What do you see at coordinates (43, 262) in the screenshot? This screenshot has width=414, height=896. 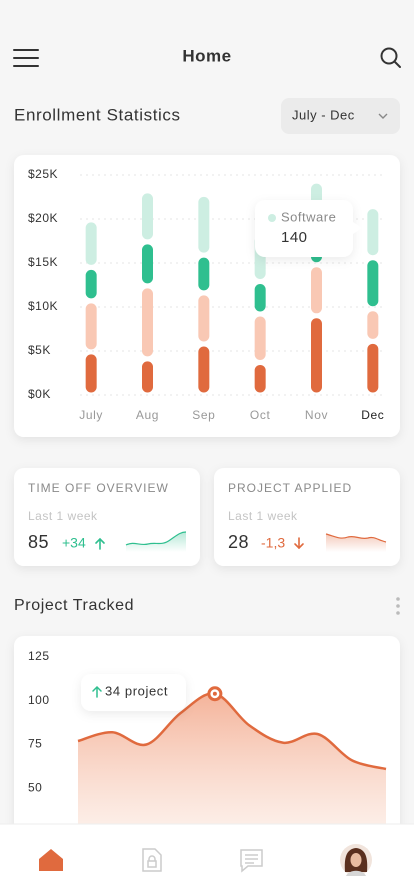 I see `y-tick-label: $15K` at bounding box center [43, 262].